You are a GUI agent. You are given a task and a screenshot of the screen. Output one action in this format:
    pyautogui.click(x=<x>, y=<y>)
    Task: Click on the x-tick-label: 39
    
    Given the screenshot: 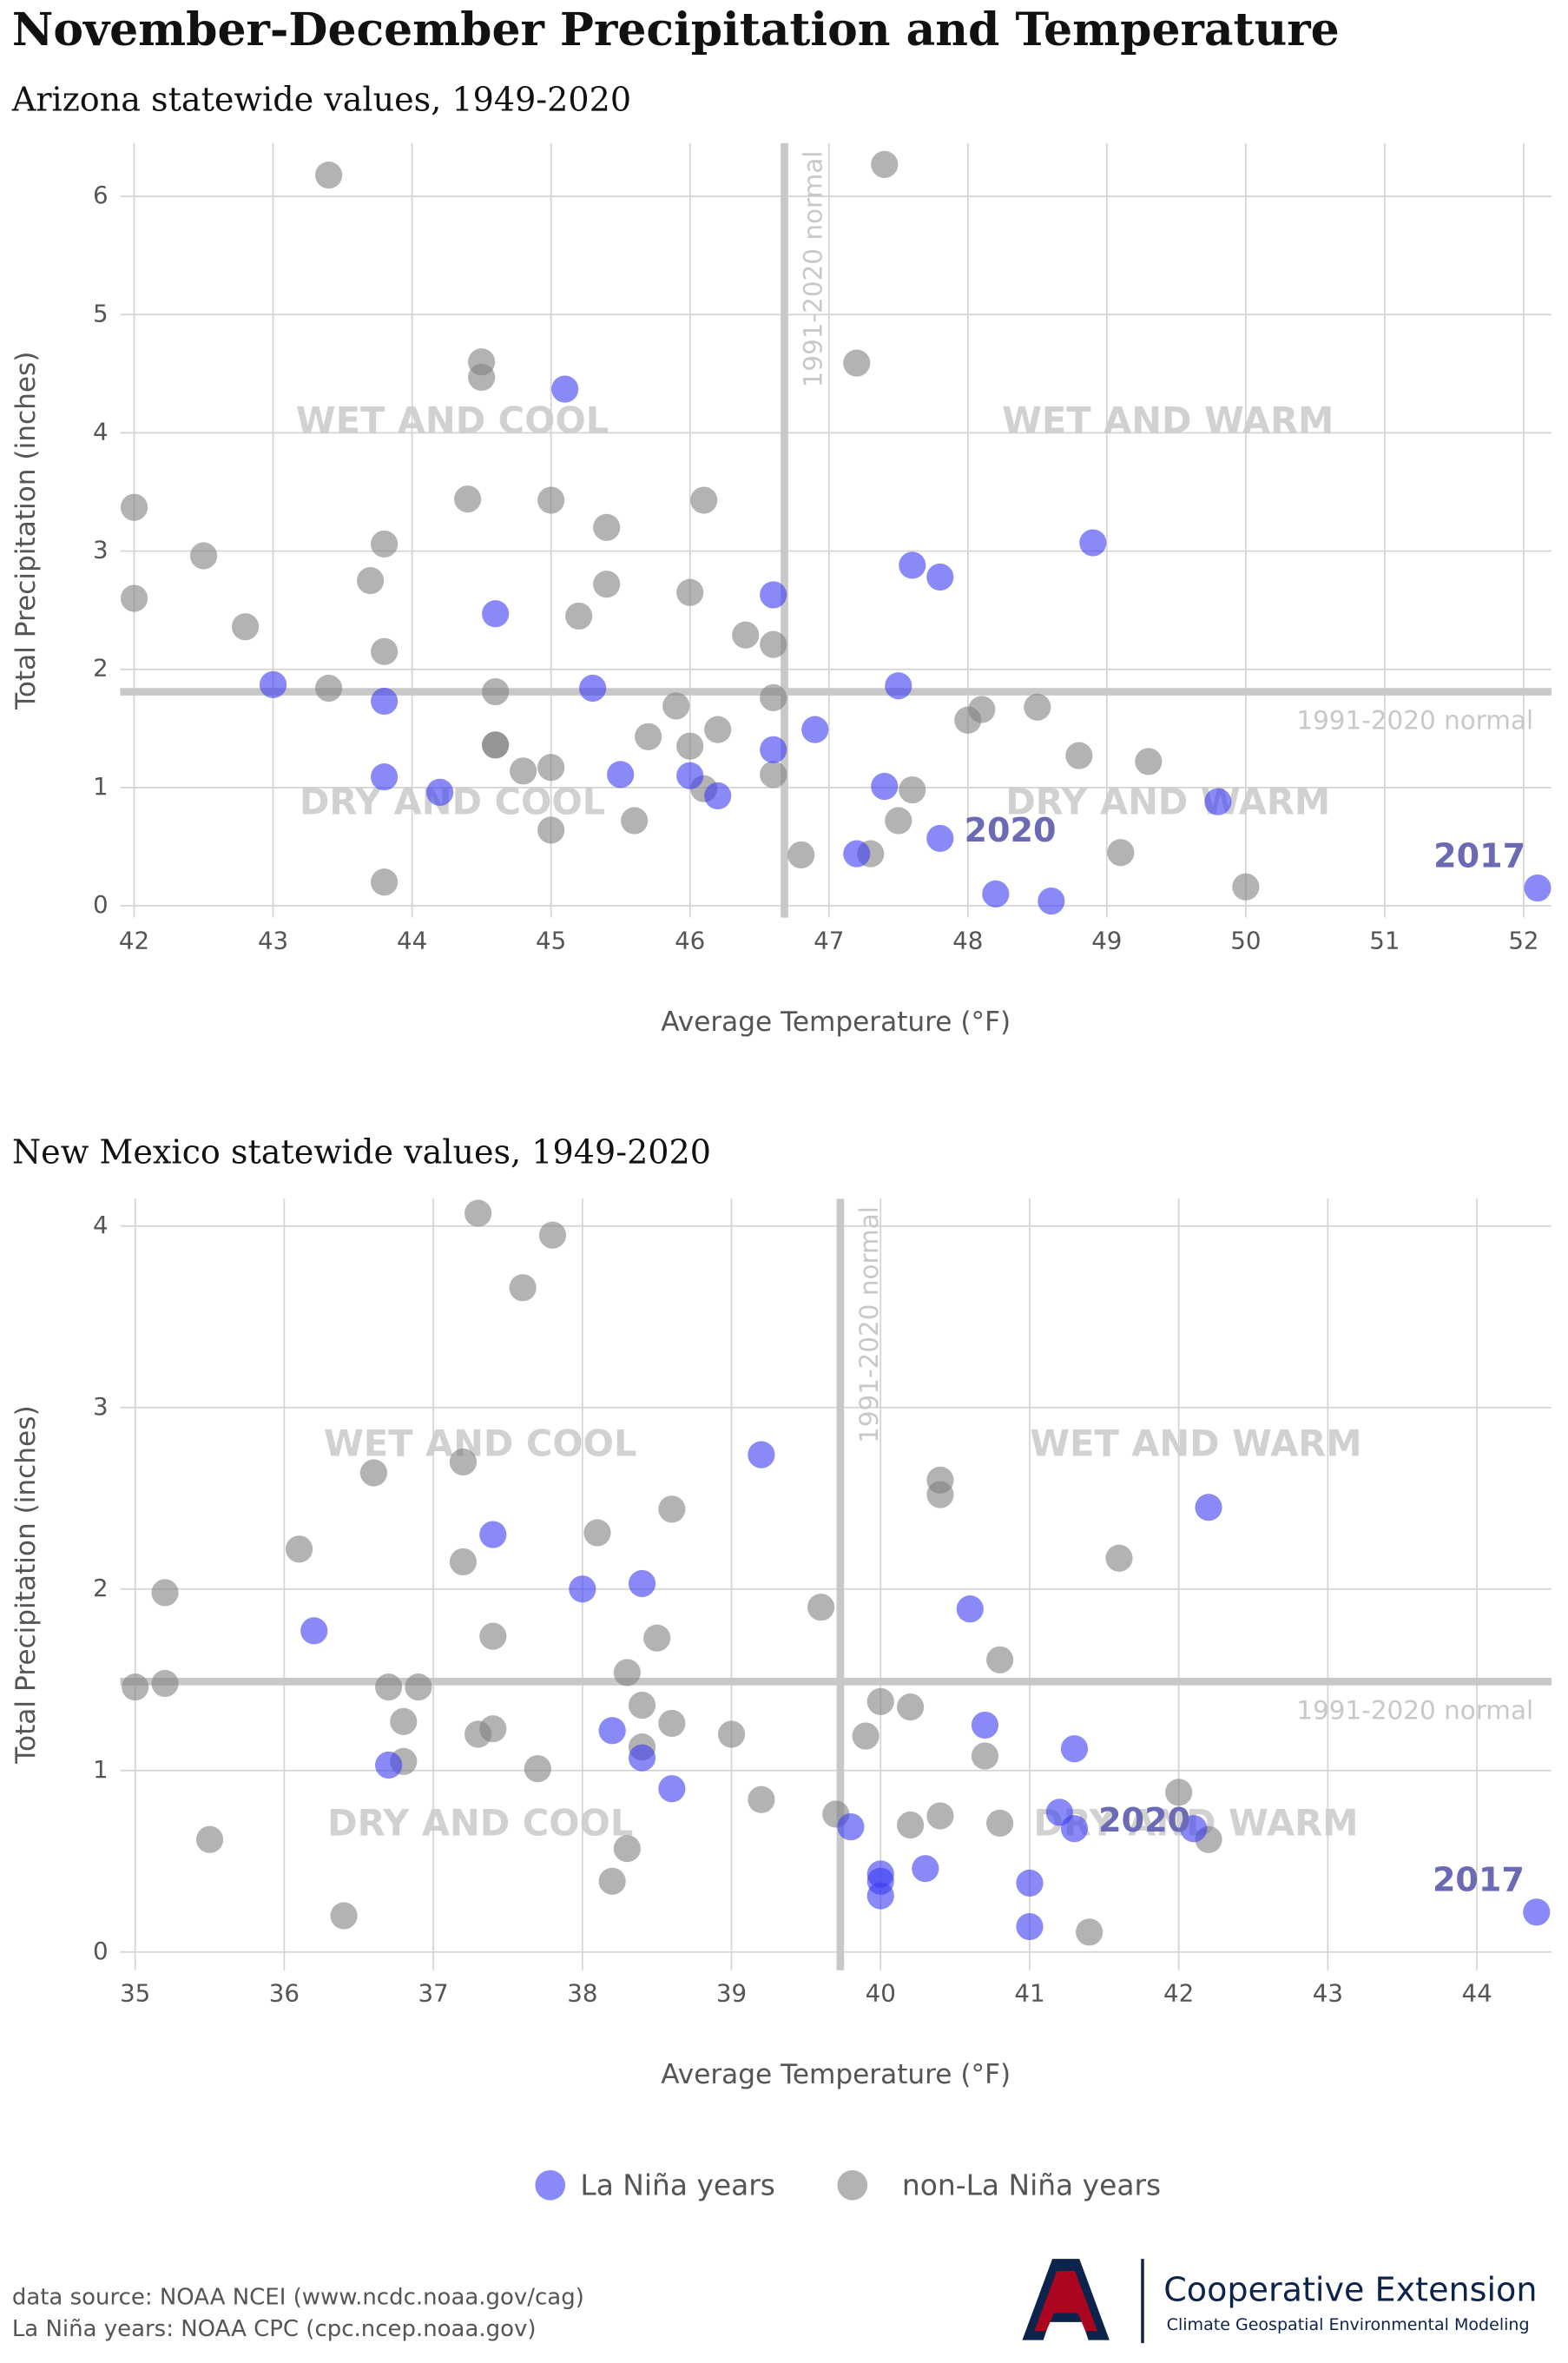 What is the action you would take?
    pyautogui.click(x=731, y=1992)
    